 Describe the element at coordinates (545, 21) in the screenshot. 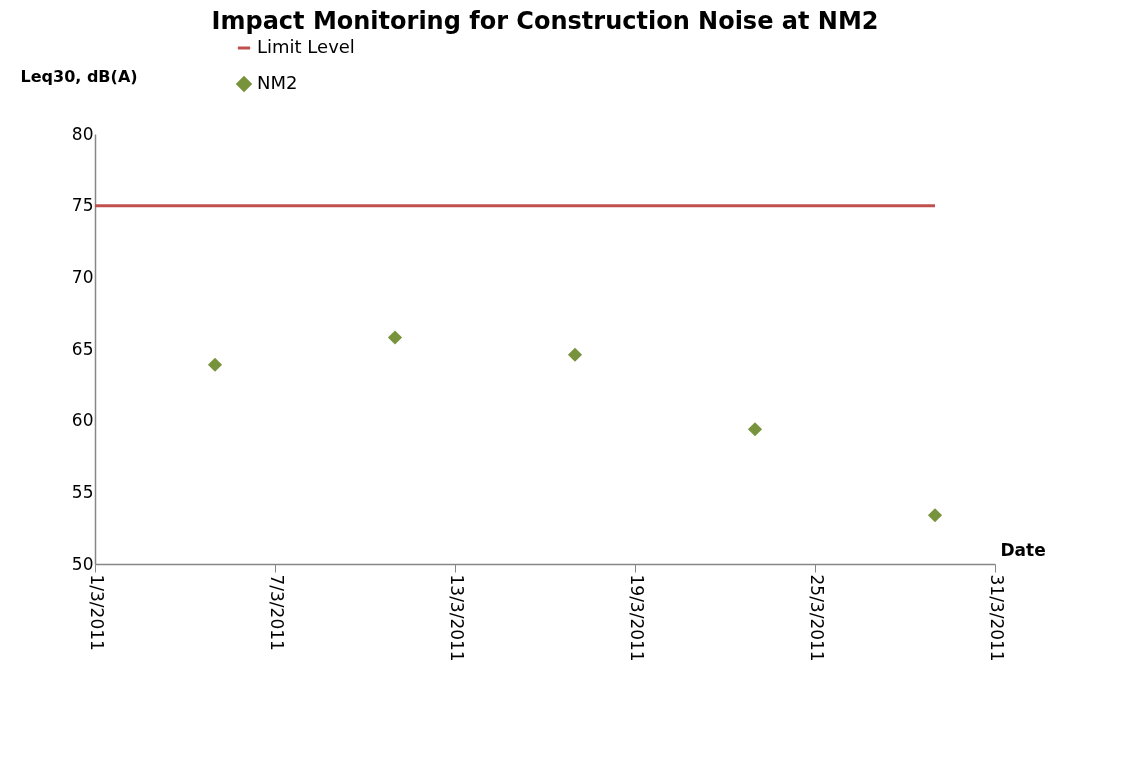

I see `chart-title: Impact Monitoring for Construction Noise at NM2` at that location.